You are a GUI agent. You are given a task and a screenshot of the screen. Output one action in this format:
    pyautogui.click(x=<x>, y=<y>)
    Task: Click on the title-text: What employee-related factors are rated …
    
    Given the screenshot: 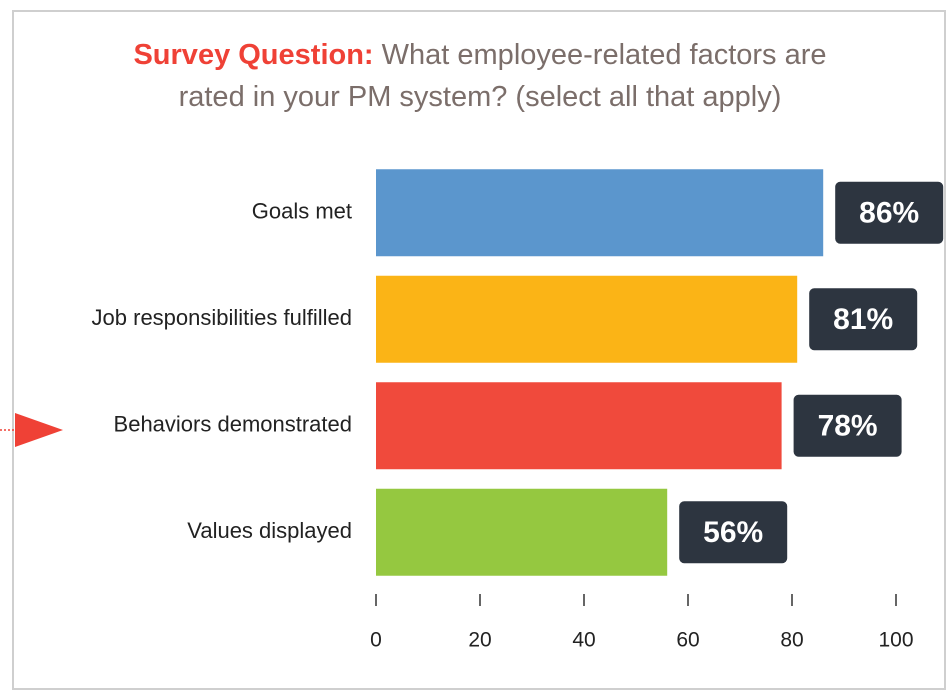 What is the action you would take?
    pyautogui.click(x=502, y=76)
    